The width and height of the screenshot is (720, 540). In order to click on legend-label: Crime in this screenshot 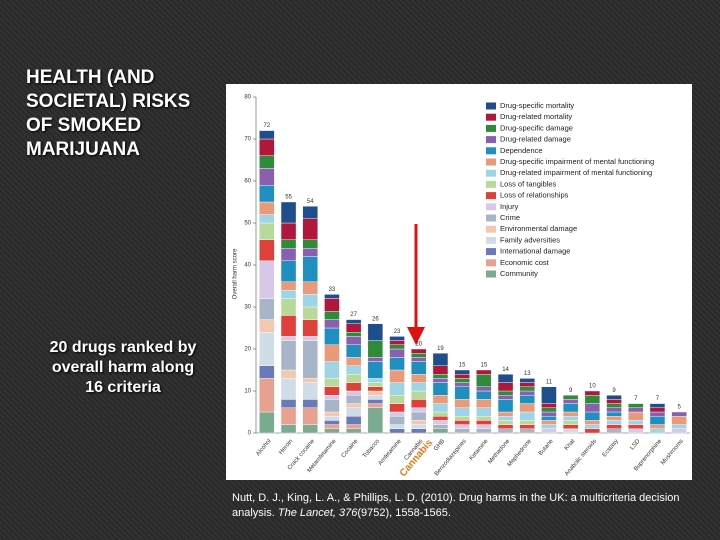, I will do `click(510, 217)`.